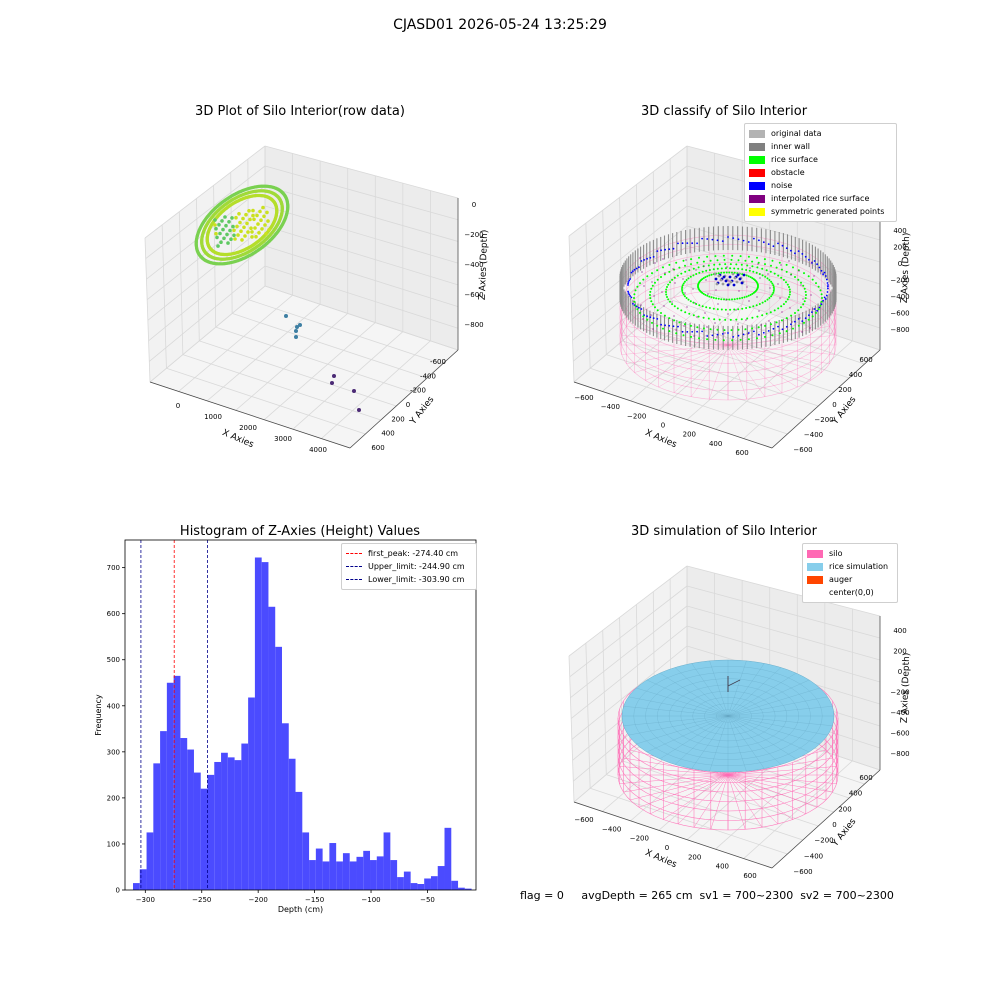 The image size is (1000, 1000). What do you see at coordinates (900, 672) in the screenshot?
I see `z-tick-label: 0` at bounding box center [900, 672].